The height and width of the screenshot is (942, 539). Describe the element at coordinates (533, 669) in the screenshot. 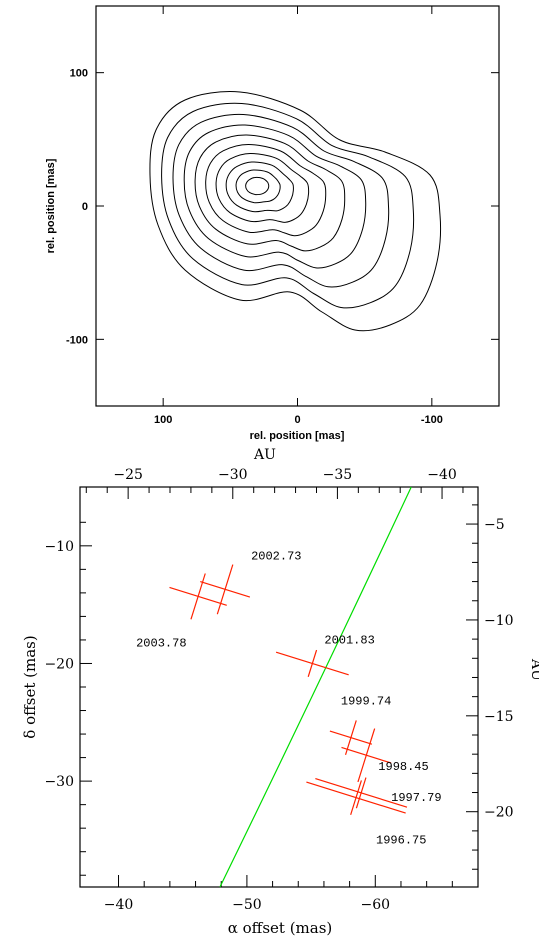

I see `right-axis-label: AU` at that location.